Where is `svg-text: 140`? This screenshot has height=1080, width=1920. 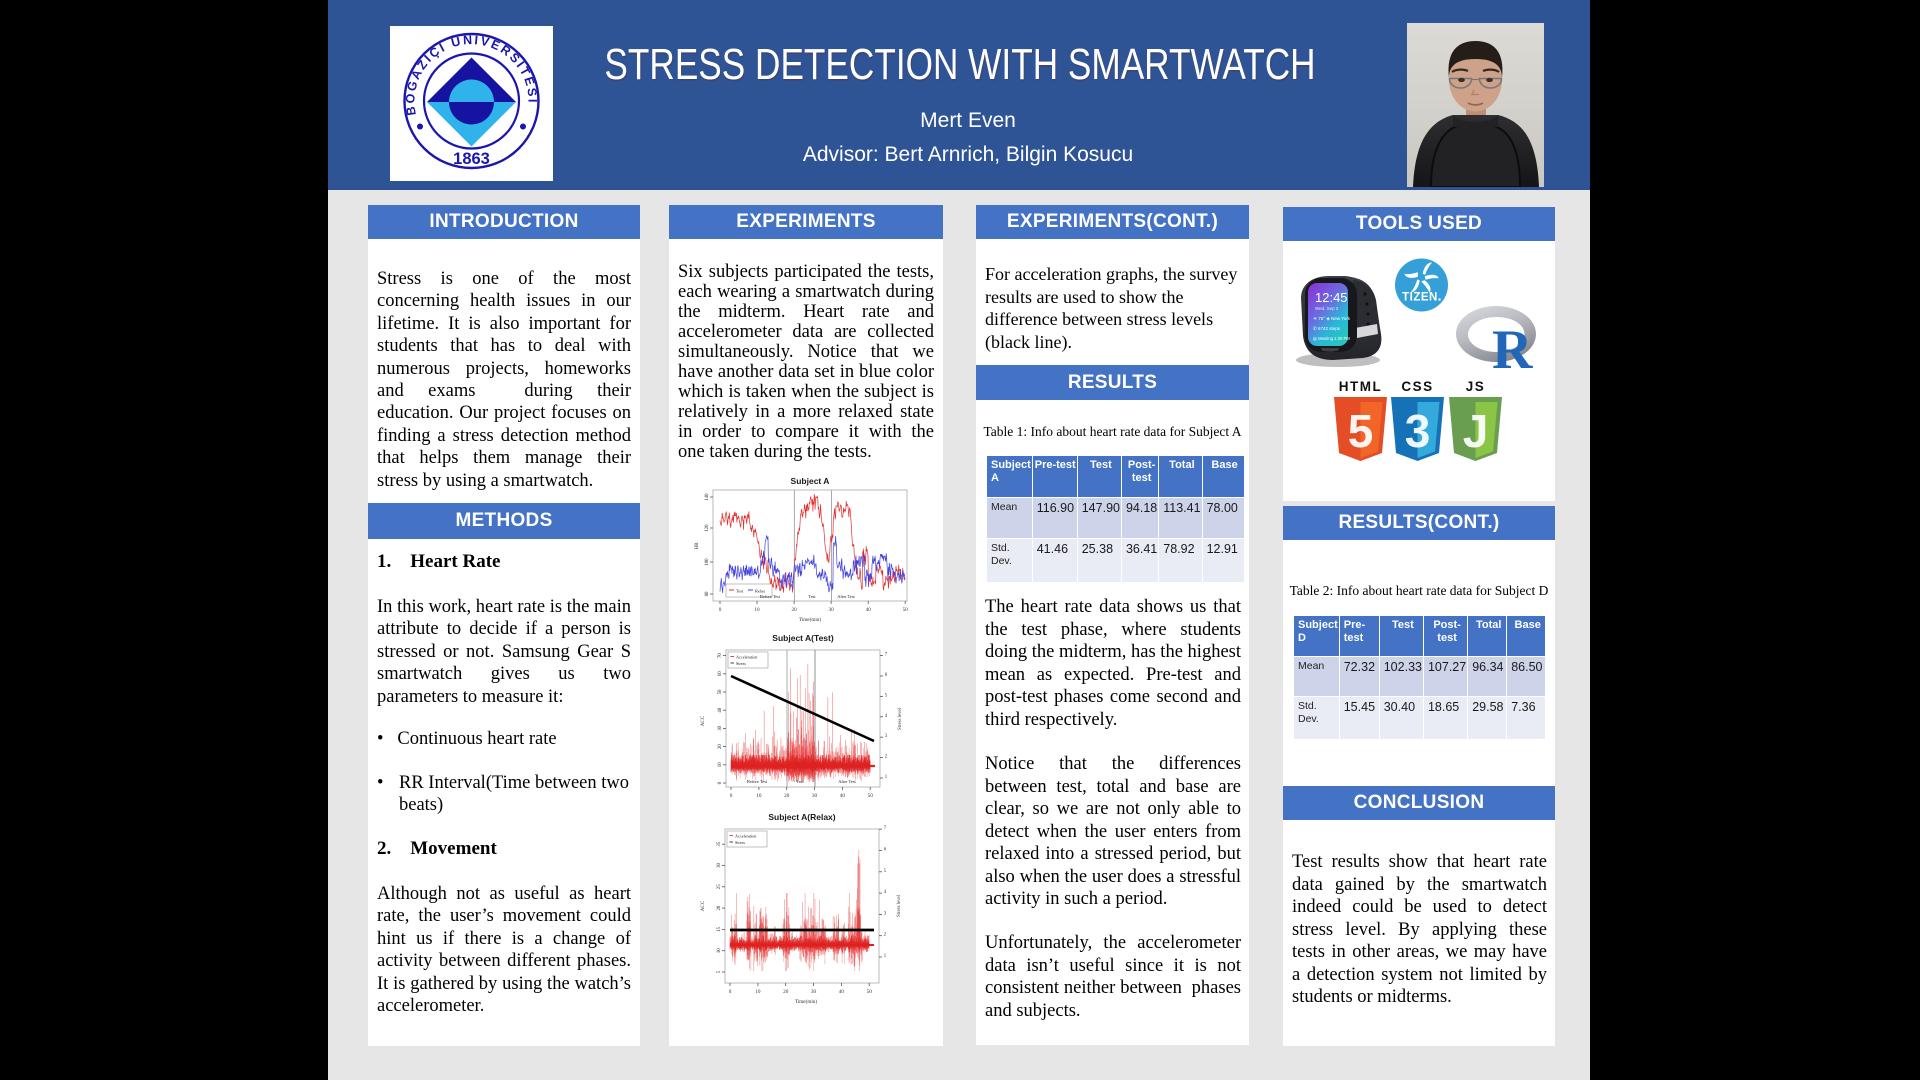
svg-text: 140 is located at coordinates (707, 497).